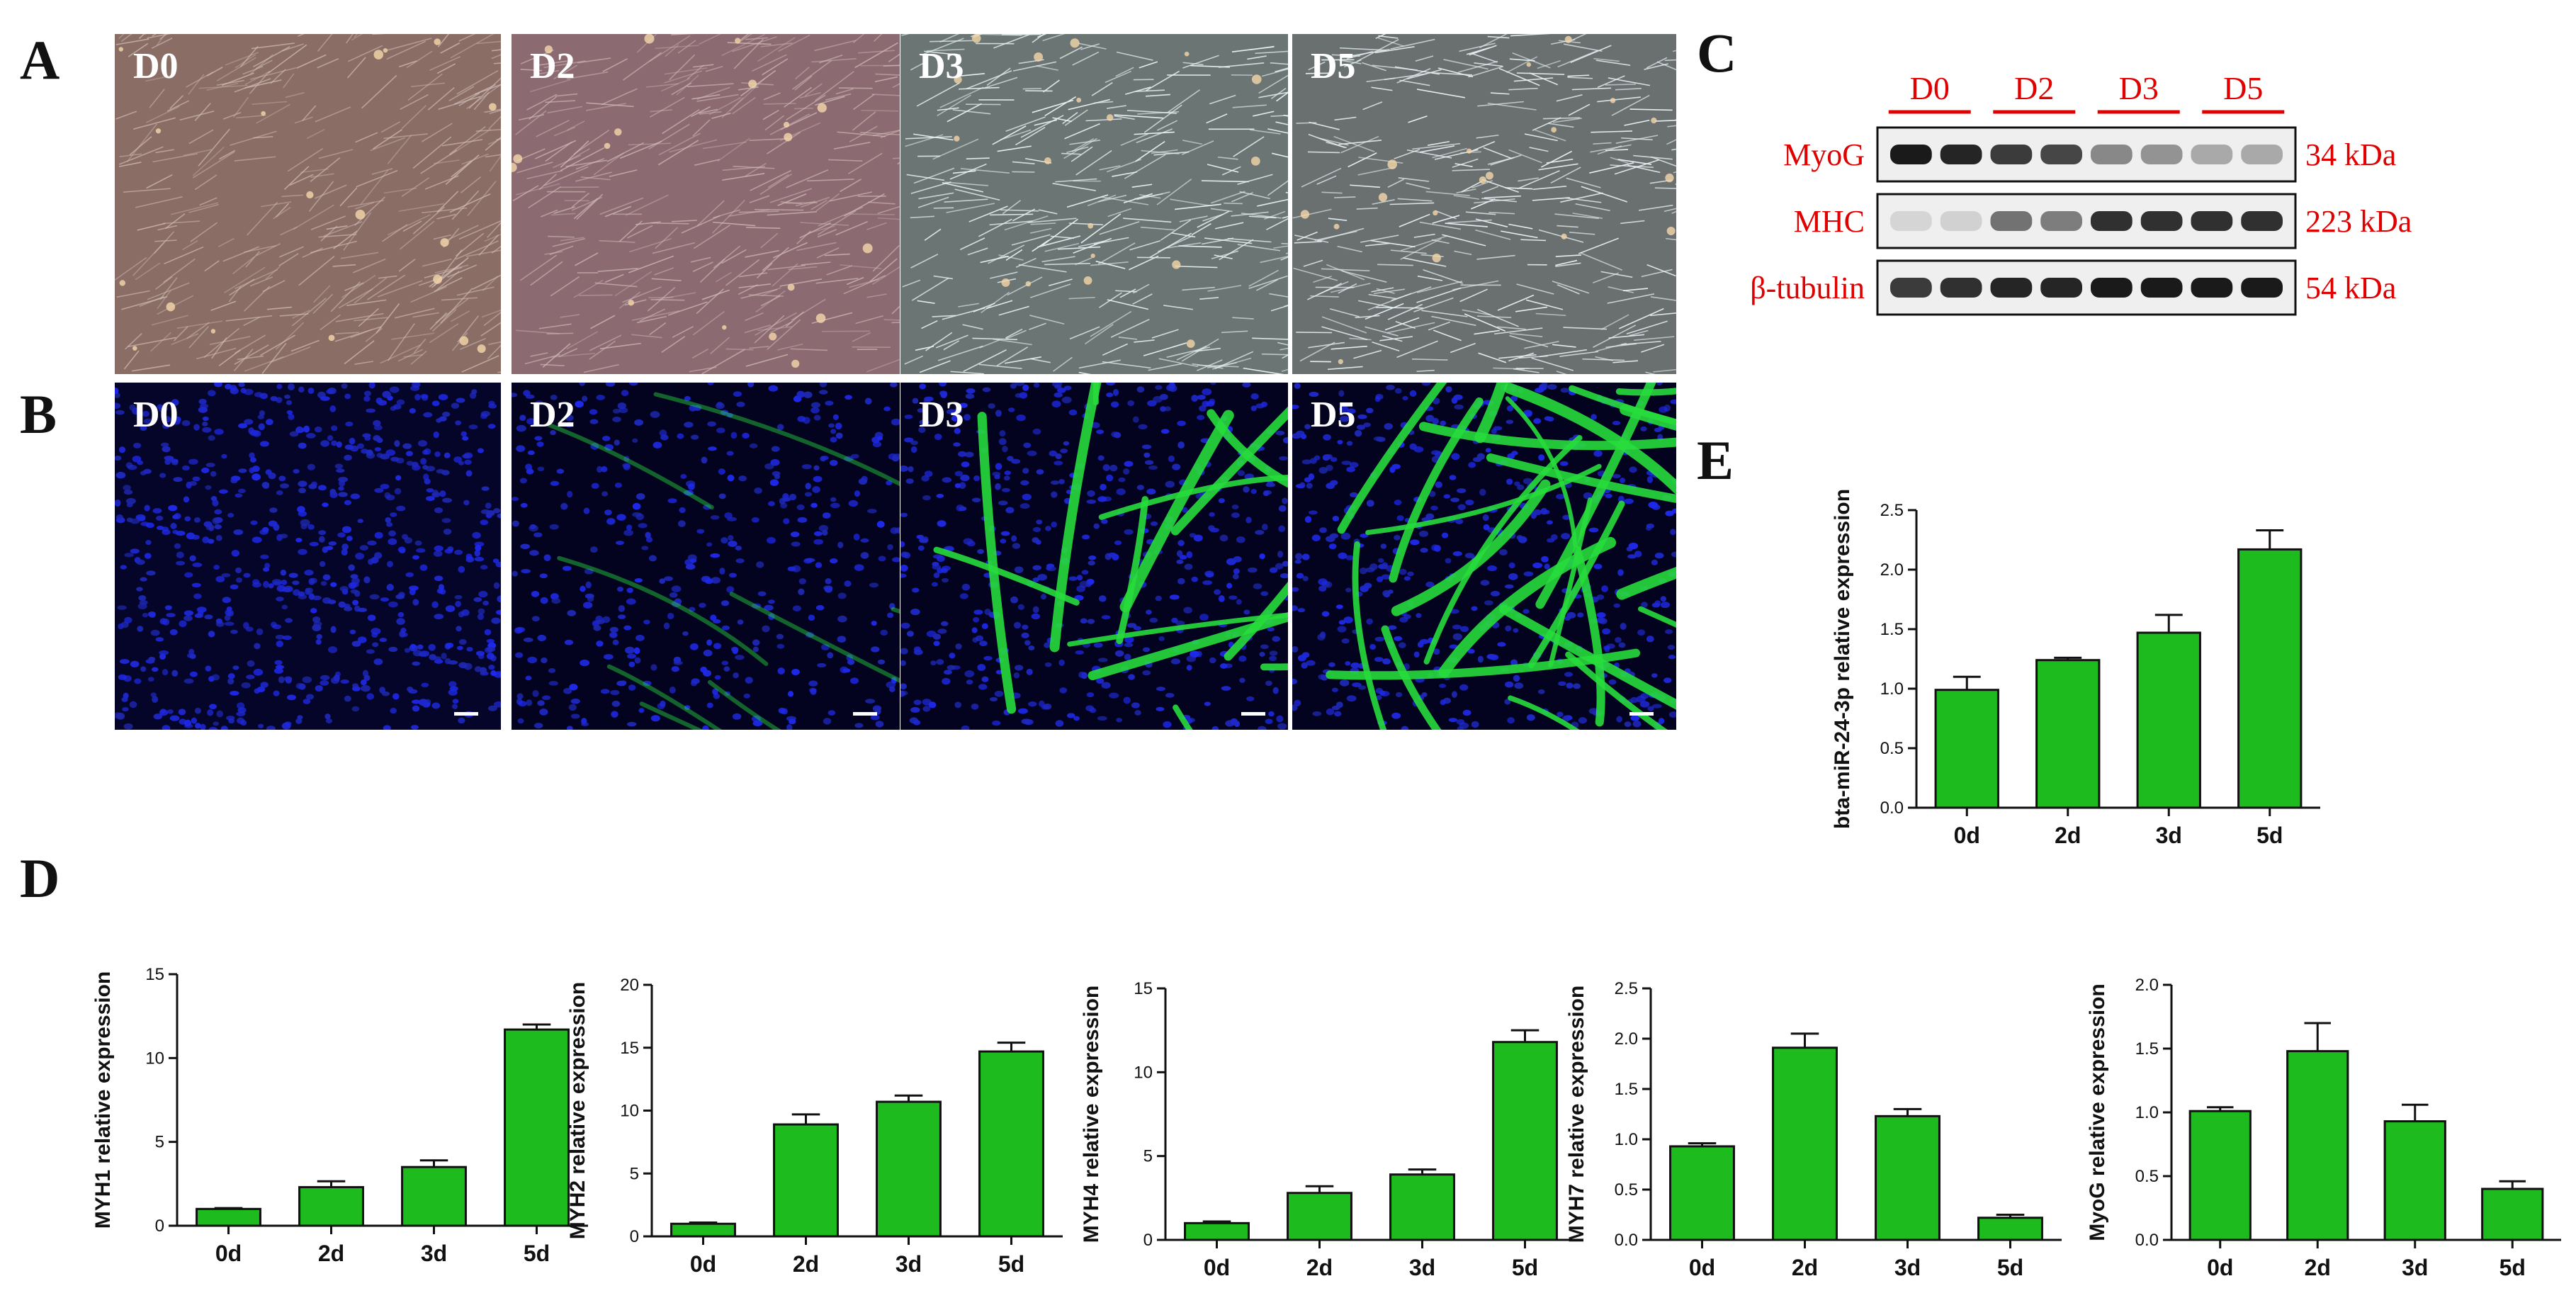 The width and height of the screenshot is (2576, 1315). I want to click on brightfield-image-d3: D3, so click(1094, 204).